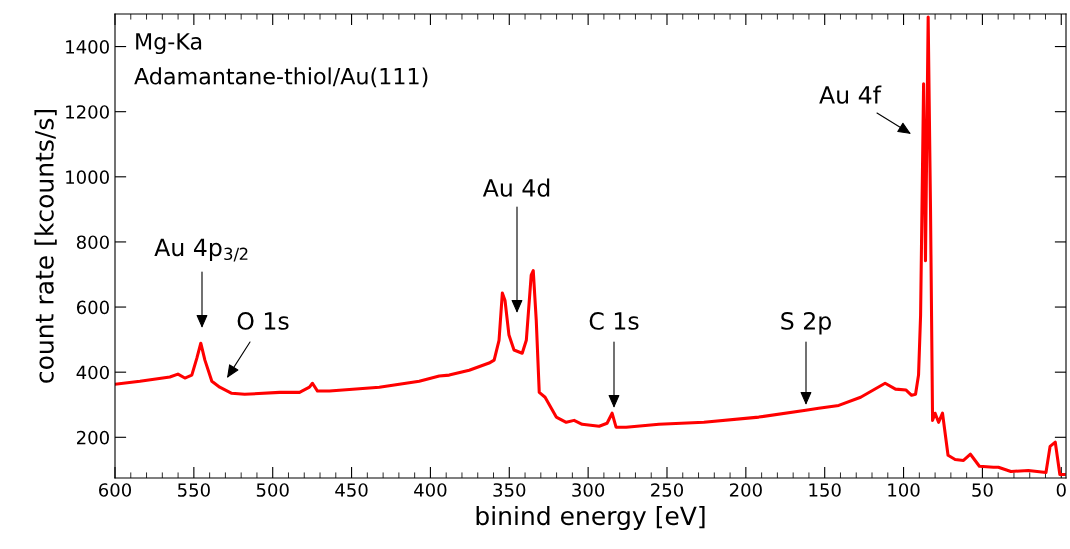 Image resolution: width=1070 pixels, height=549 pixels. I want to click on annotation: Mg-Ka, so click(169, 44).